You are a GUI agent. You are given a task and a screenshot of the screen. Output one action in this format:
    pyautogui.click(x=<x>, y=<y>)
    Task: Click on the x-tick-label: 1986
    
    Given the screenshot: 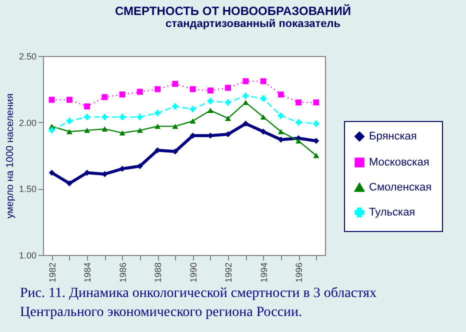 What is the action you would take?
    pyautogui.click(x=123, y=272)
    